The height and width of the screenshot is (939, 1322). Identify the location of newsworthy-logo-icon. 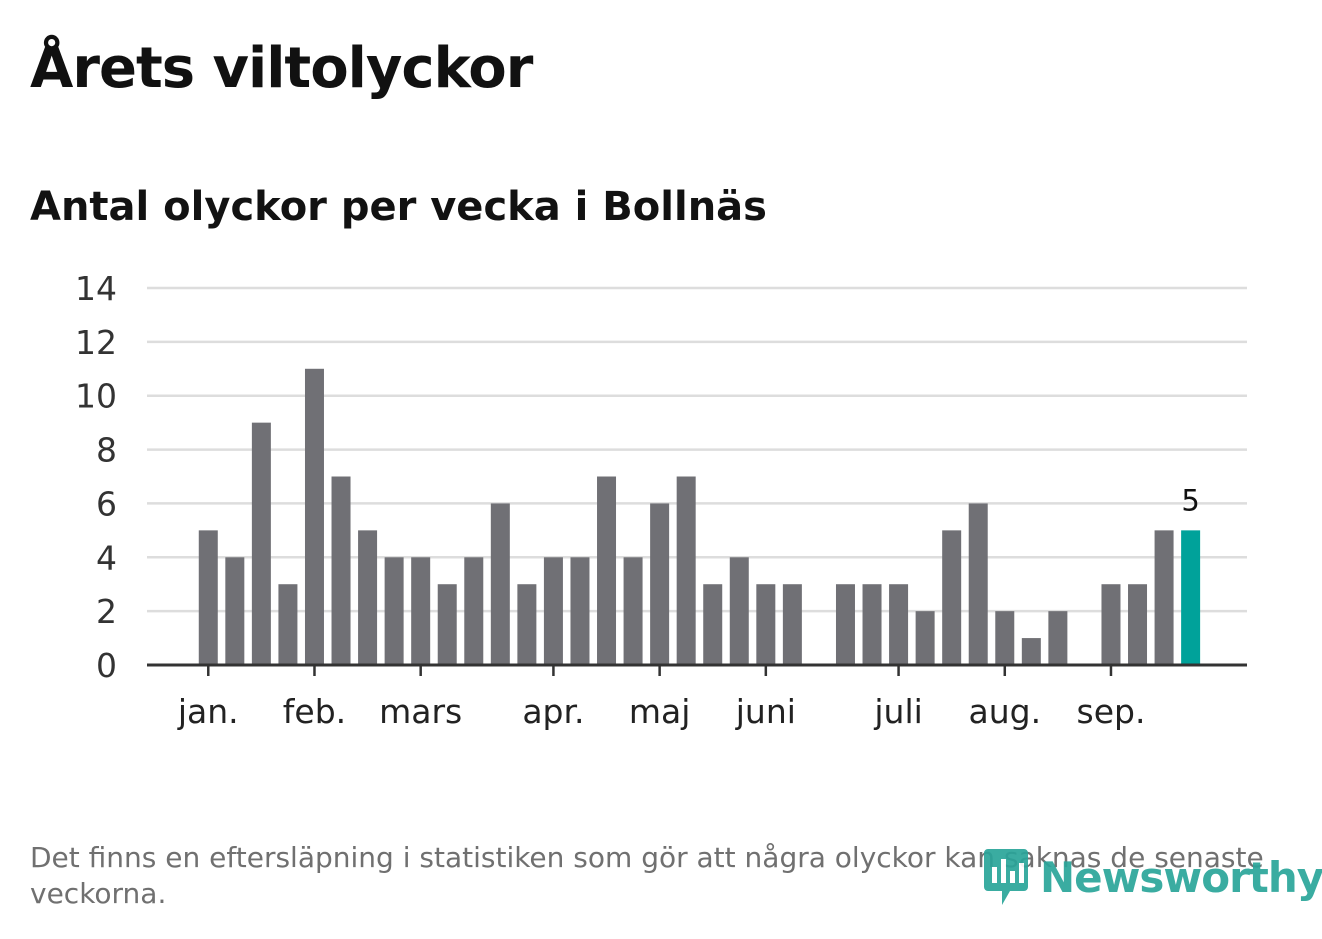
(1006, 877).